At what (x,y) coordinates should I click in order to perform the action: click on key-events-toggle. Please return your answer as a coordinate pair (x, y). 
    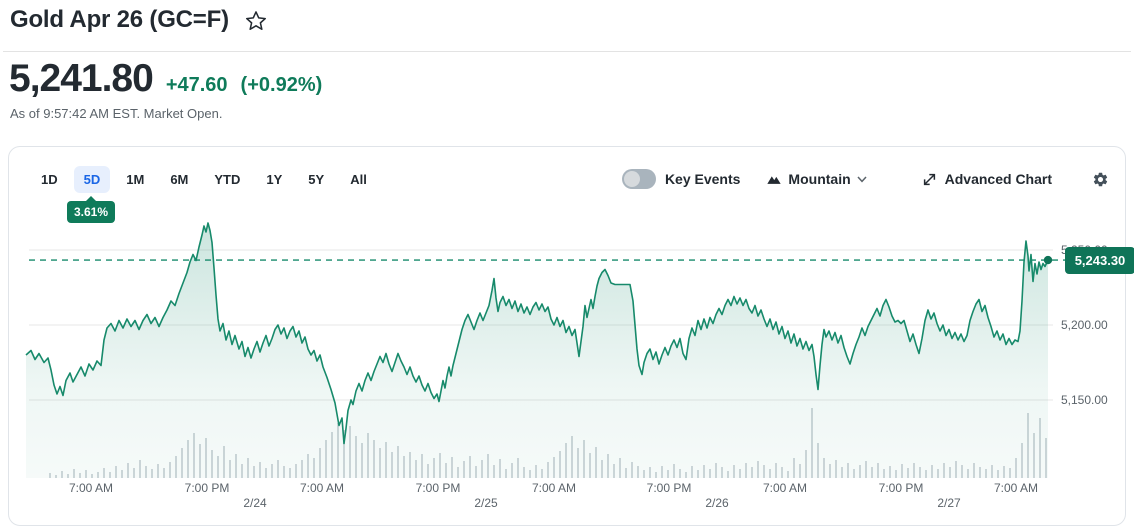
    Looking at the image, I should click on (638, 179).